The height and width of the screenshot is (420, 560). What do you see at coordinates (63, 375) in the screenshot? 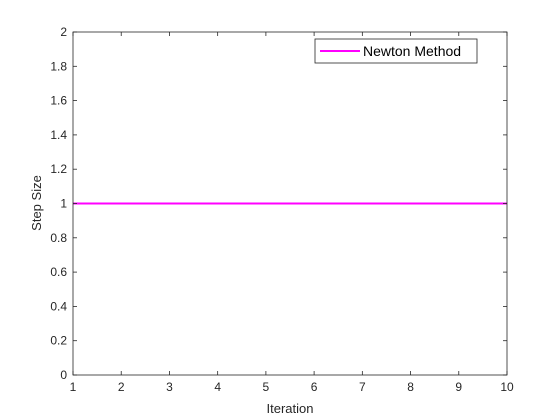
I see `y-tick-label: 0` at bounding box center [63, 375].